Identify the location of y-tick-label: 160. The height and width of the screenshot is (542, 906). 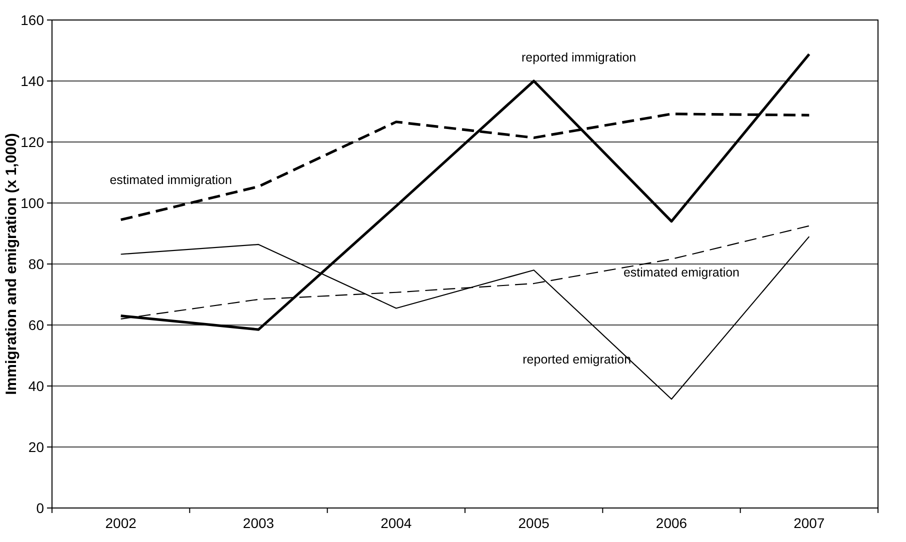
(32, 20).